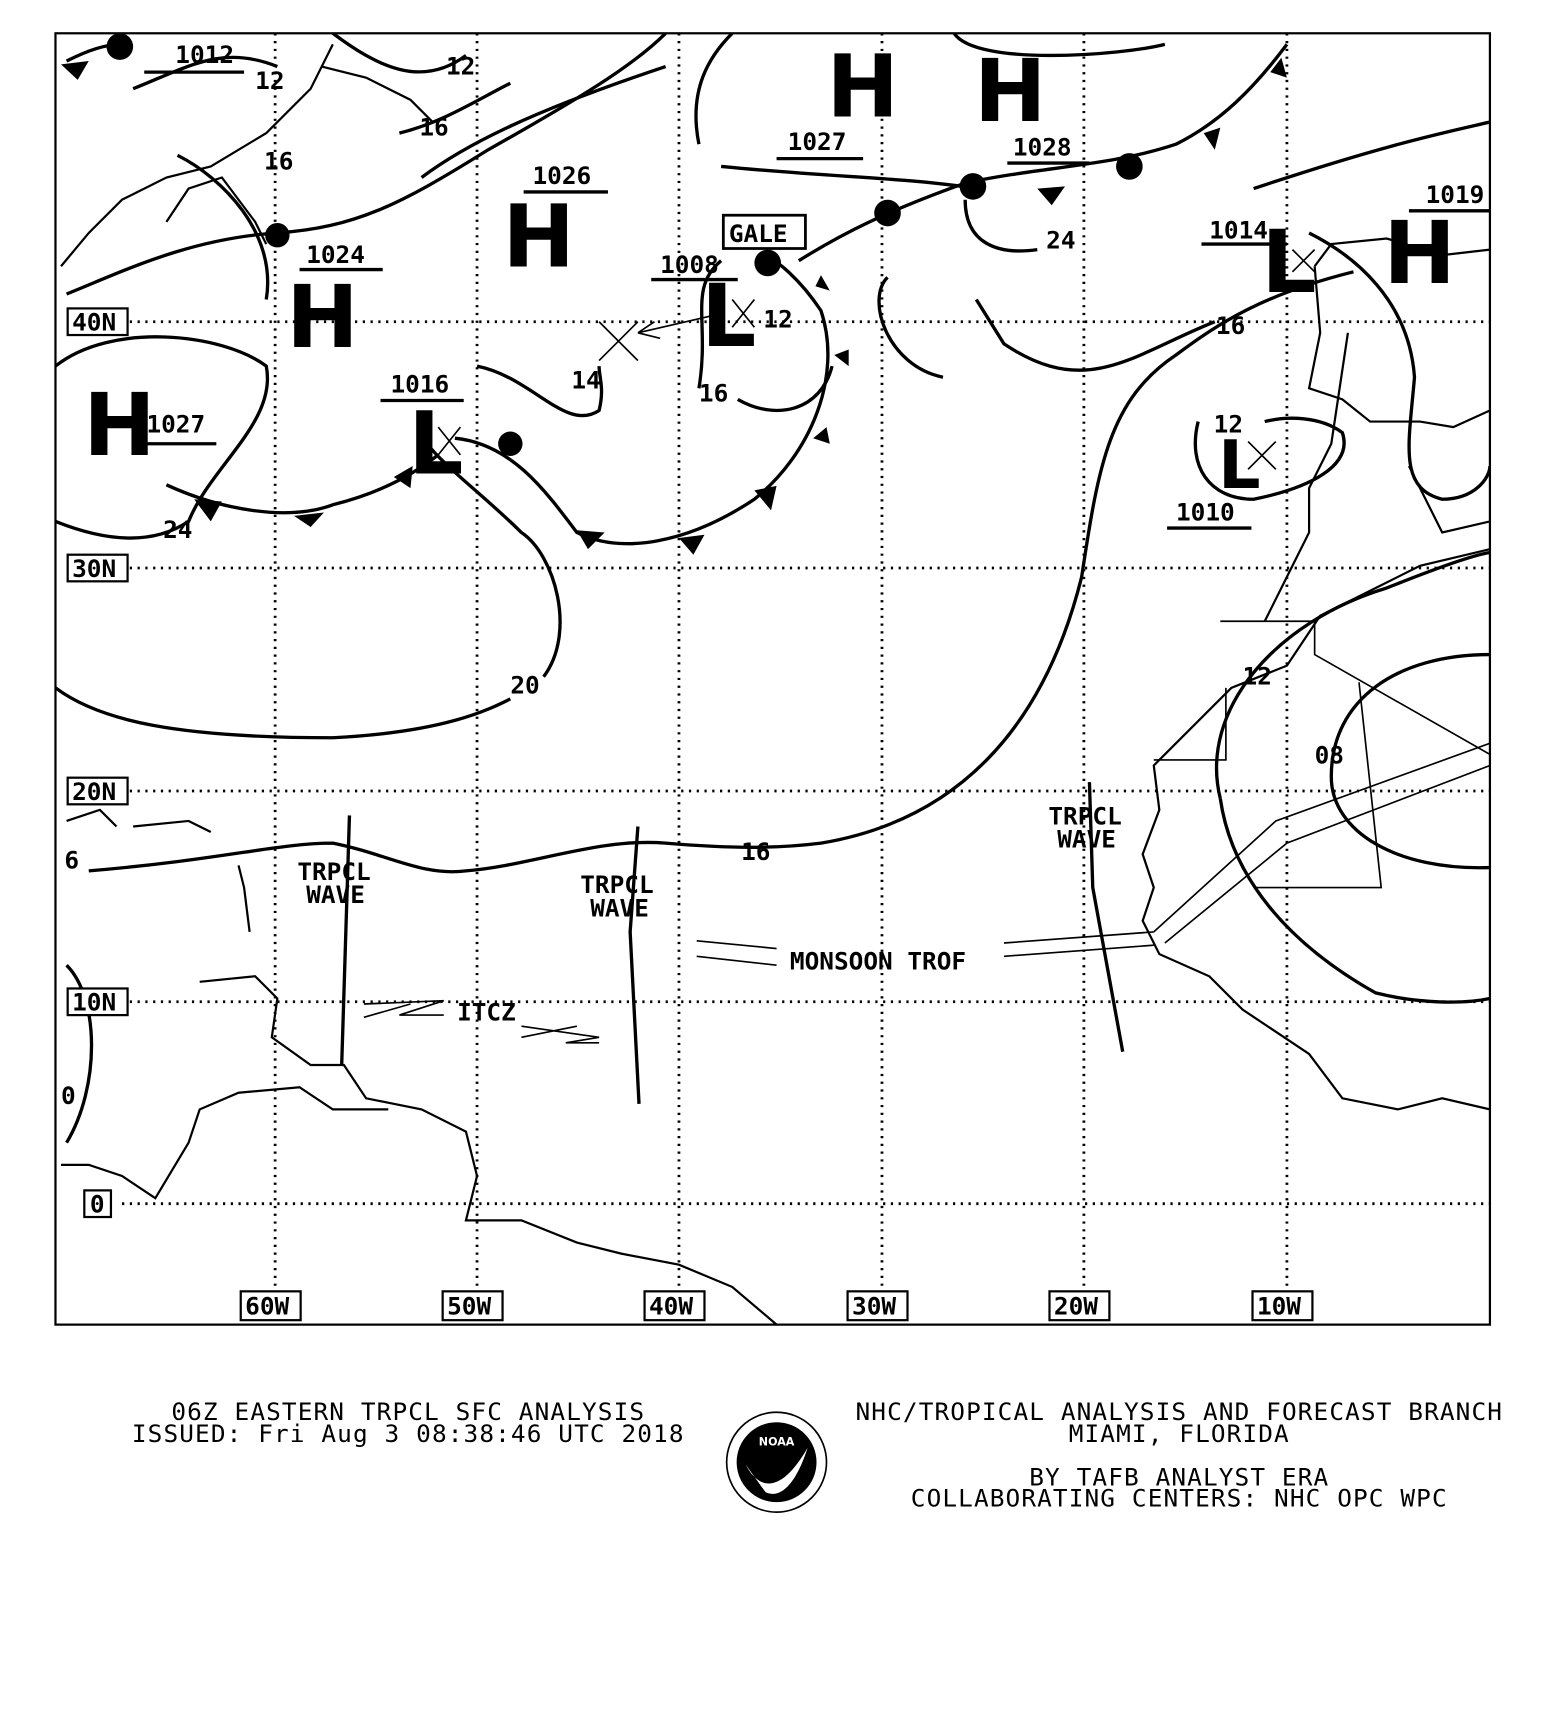 The width and height of the screenshot is (1542, 1728). Describe the element at coordinates (689, 264) in the screenshot. I see `pressure-value: 1008` at that location.